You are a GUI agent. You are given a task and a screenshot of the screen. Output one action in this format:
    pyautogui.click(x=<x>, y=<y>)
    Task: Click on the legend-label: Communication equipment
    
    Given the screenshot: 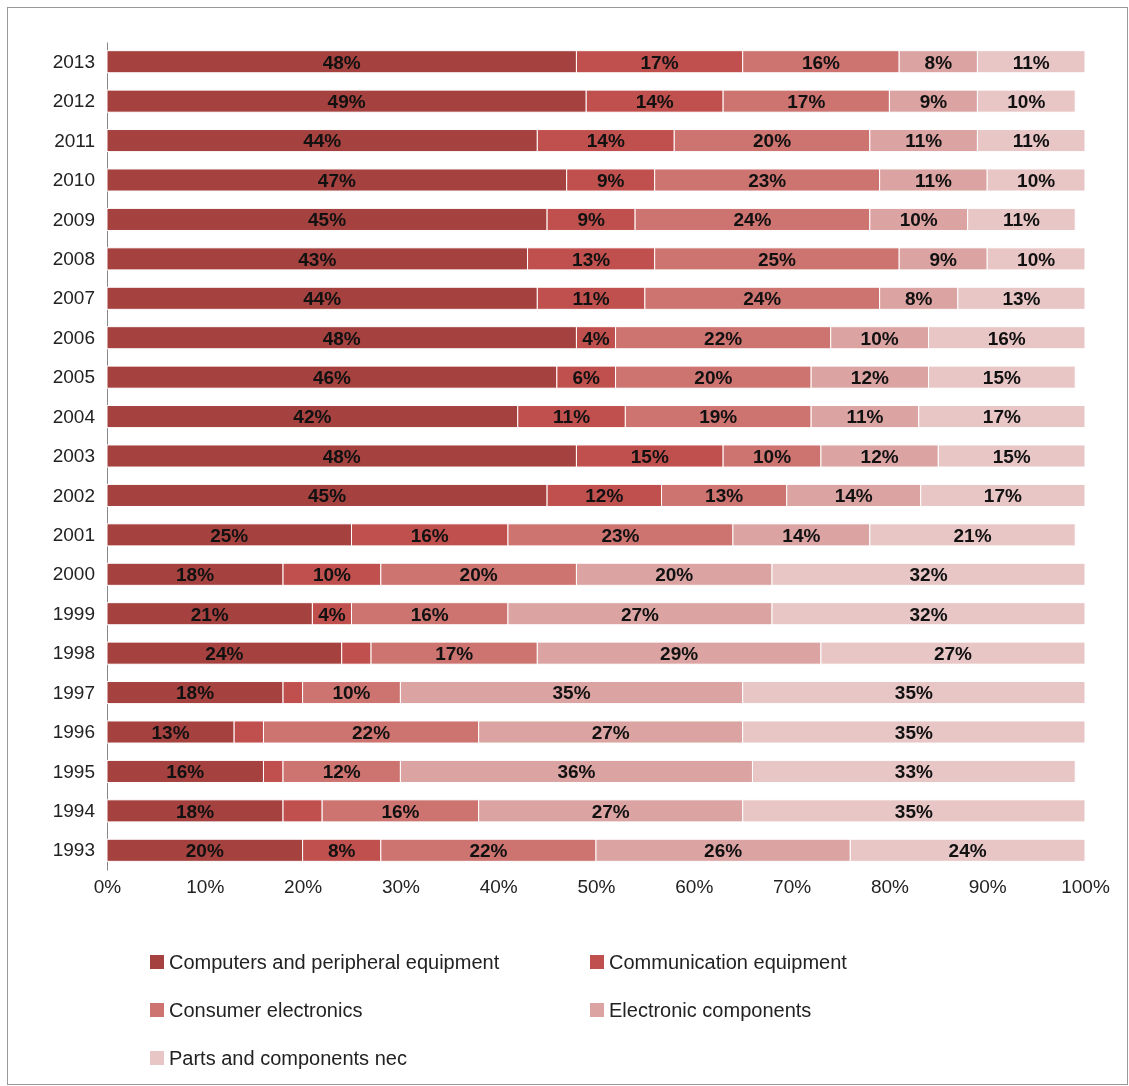 What is the action you would take?
    pyautogui.click(x=728, y=962)
    